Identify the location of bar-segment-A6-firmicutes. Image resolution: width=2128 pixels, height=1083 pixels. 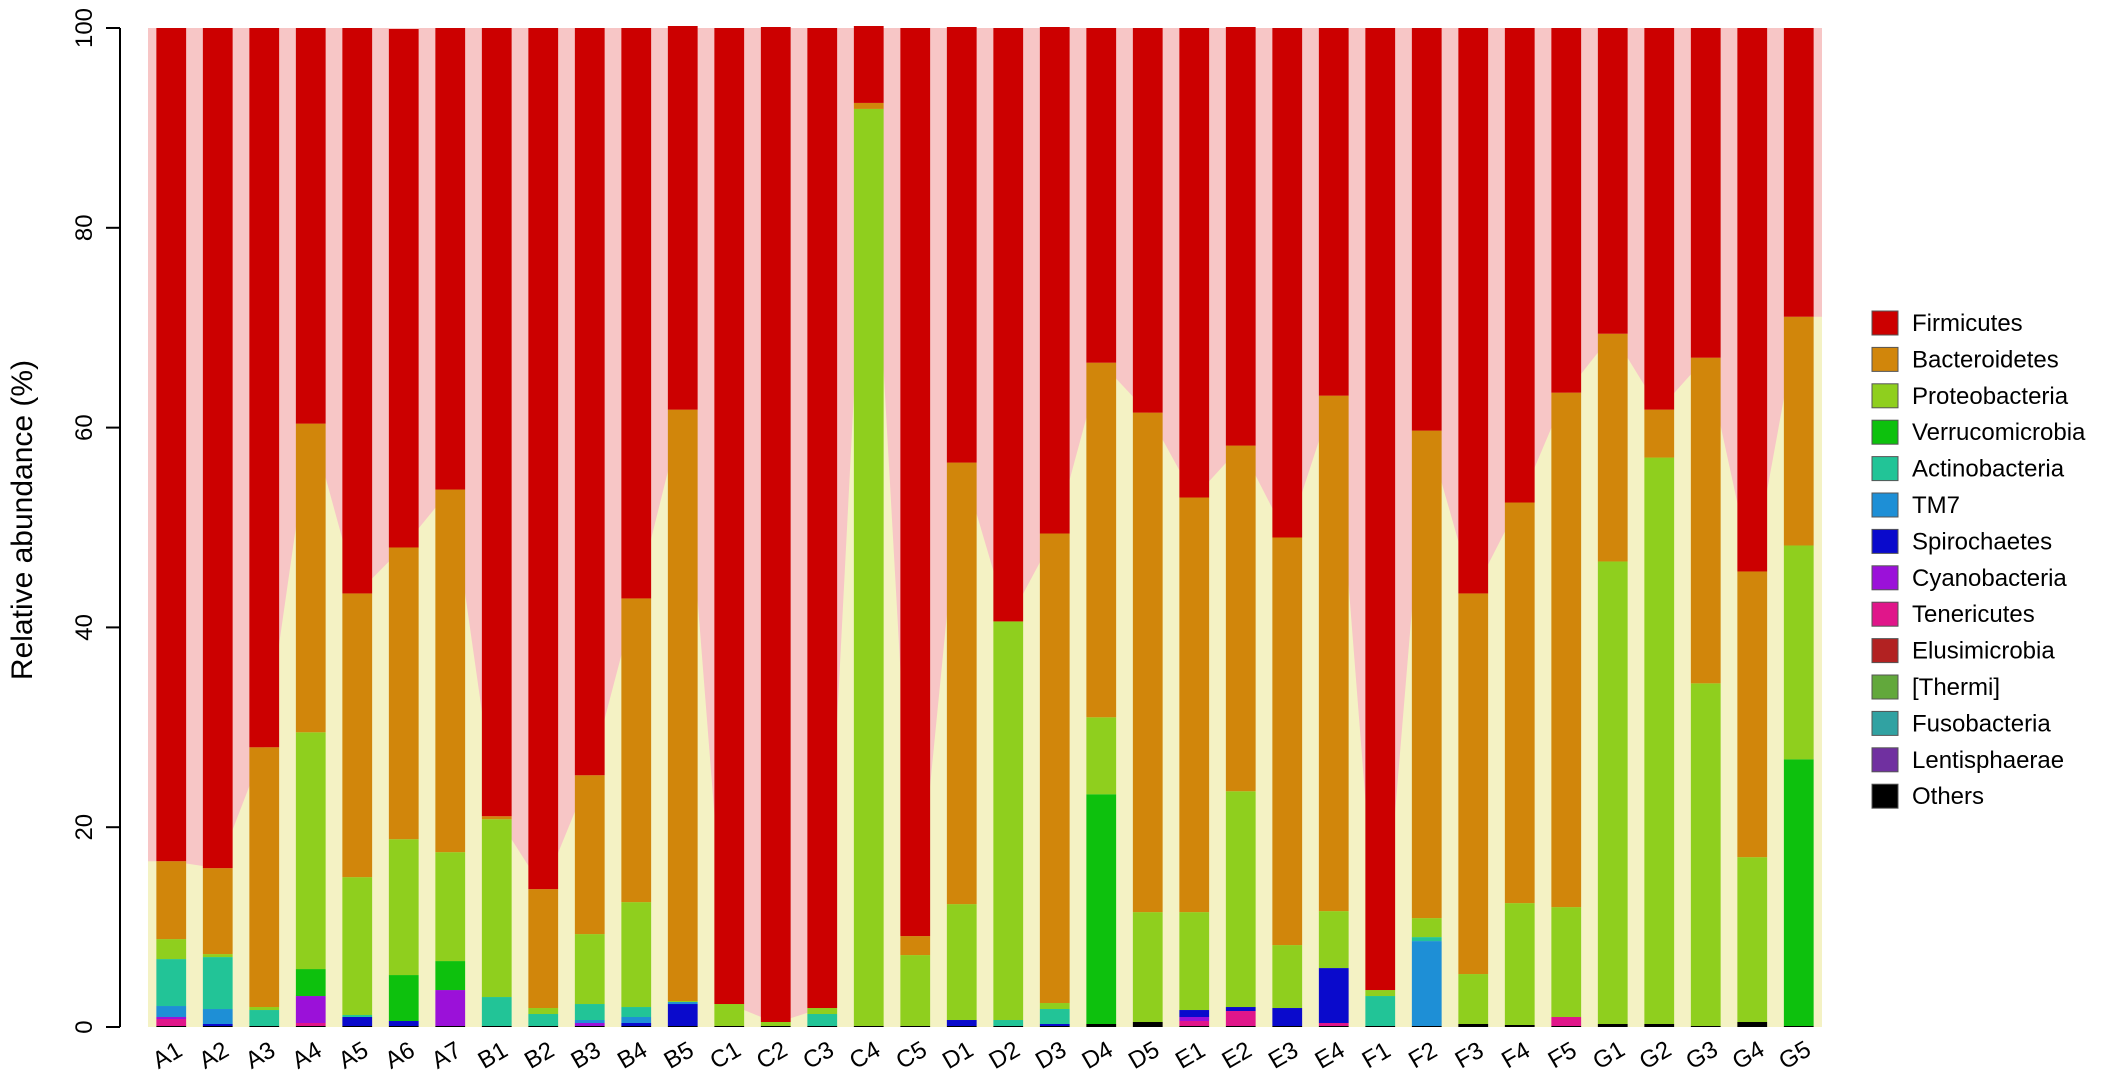
(403, 288).